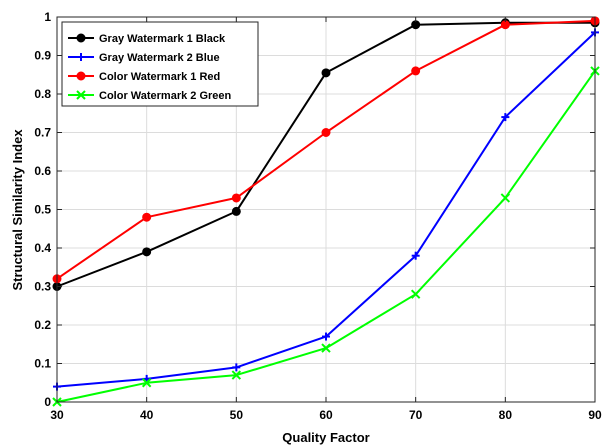  I want to click on legend-label: Gray Watermark 2 Blue, so click(159, 58).